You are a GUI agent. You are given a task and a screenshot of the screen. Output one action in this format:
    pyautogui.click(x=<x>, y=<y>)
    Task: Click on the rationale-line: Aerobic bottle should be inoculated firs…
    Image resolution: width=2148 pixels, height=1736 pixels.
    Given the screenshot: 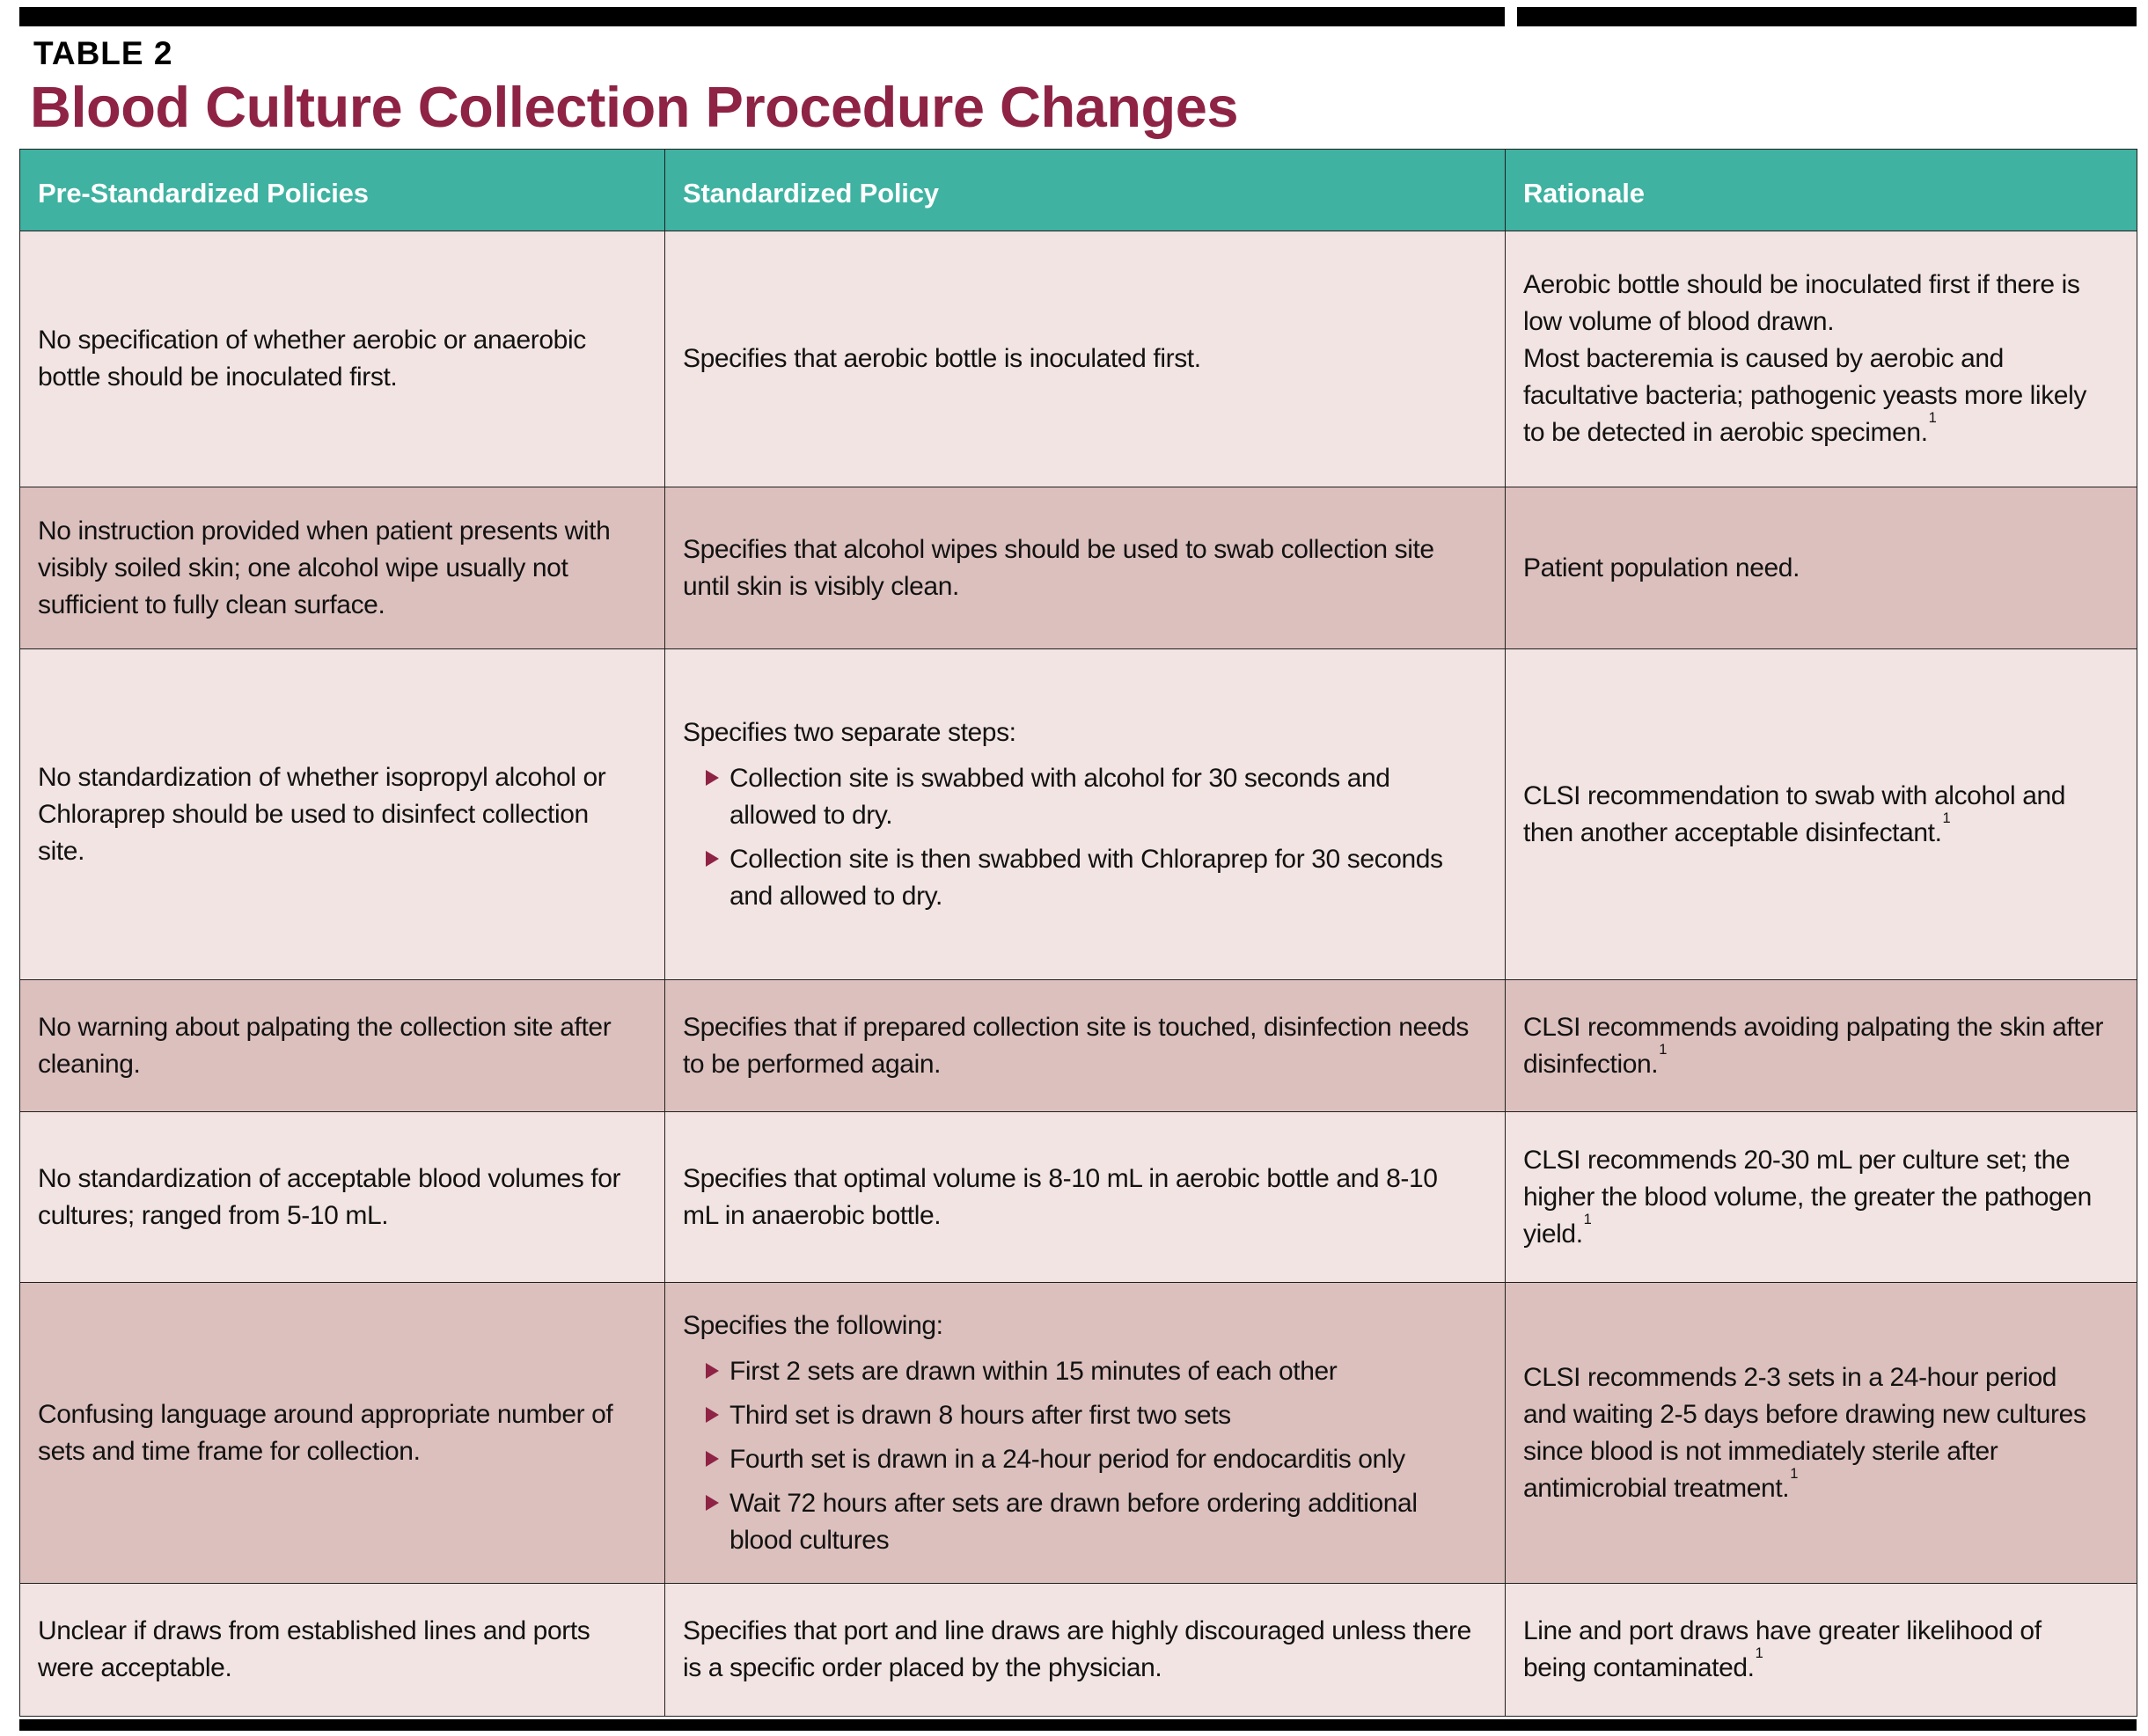 What is the action you would take?
    pyautogui.click(x=1814, y=304)
    